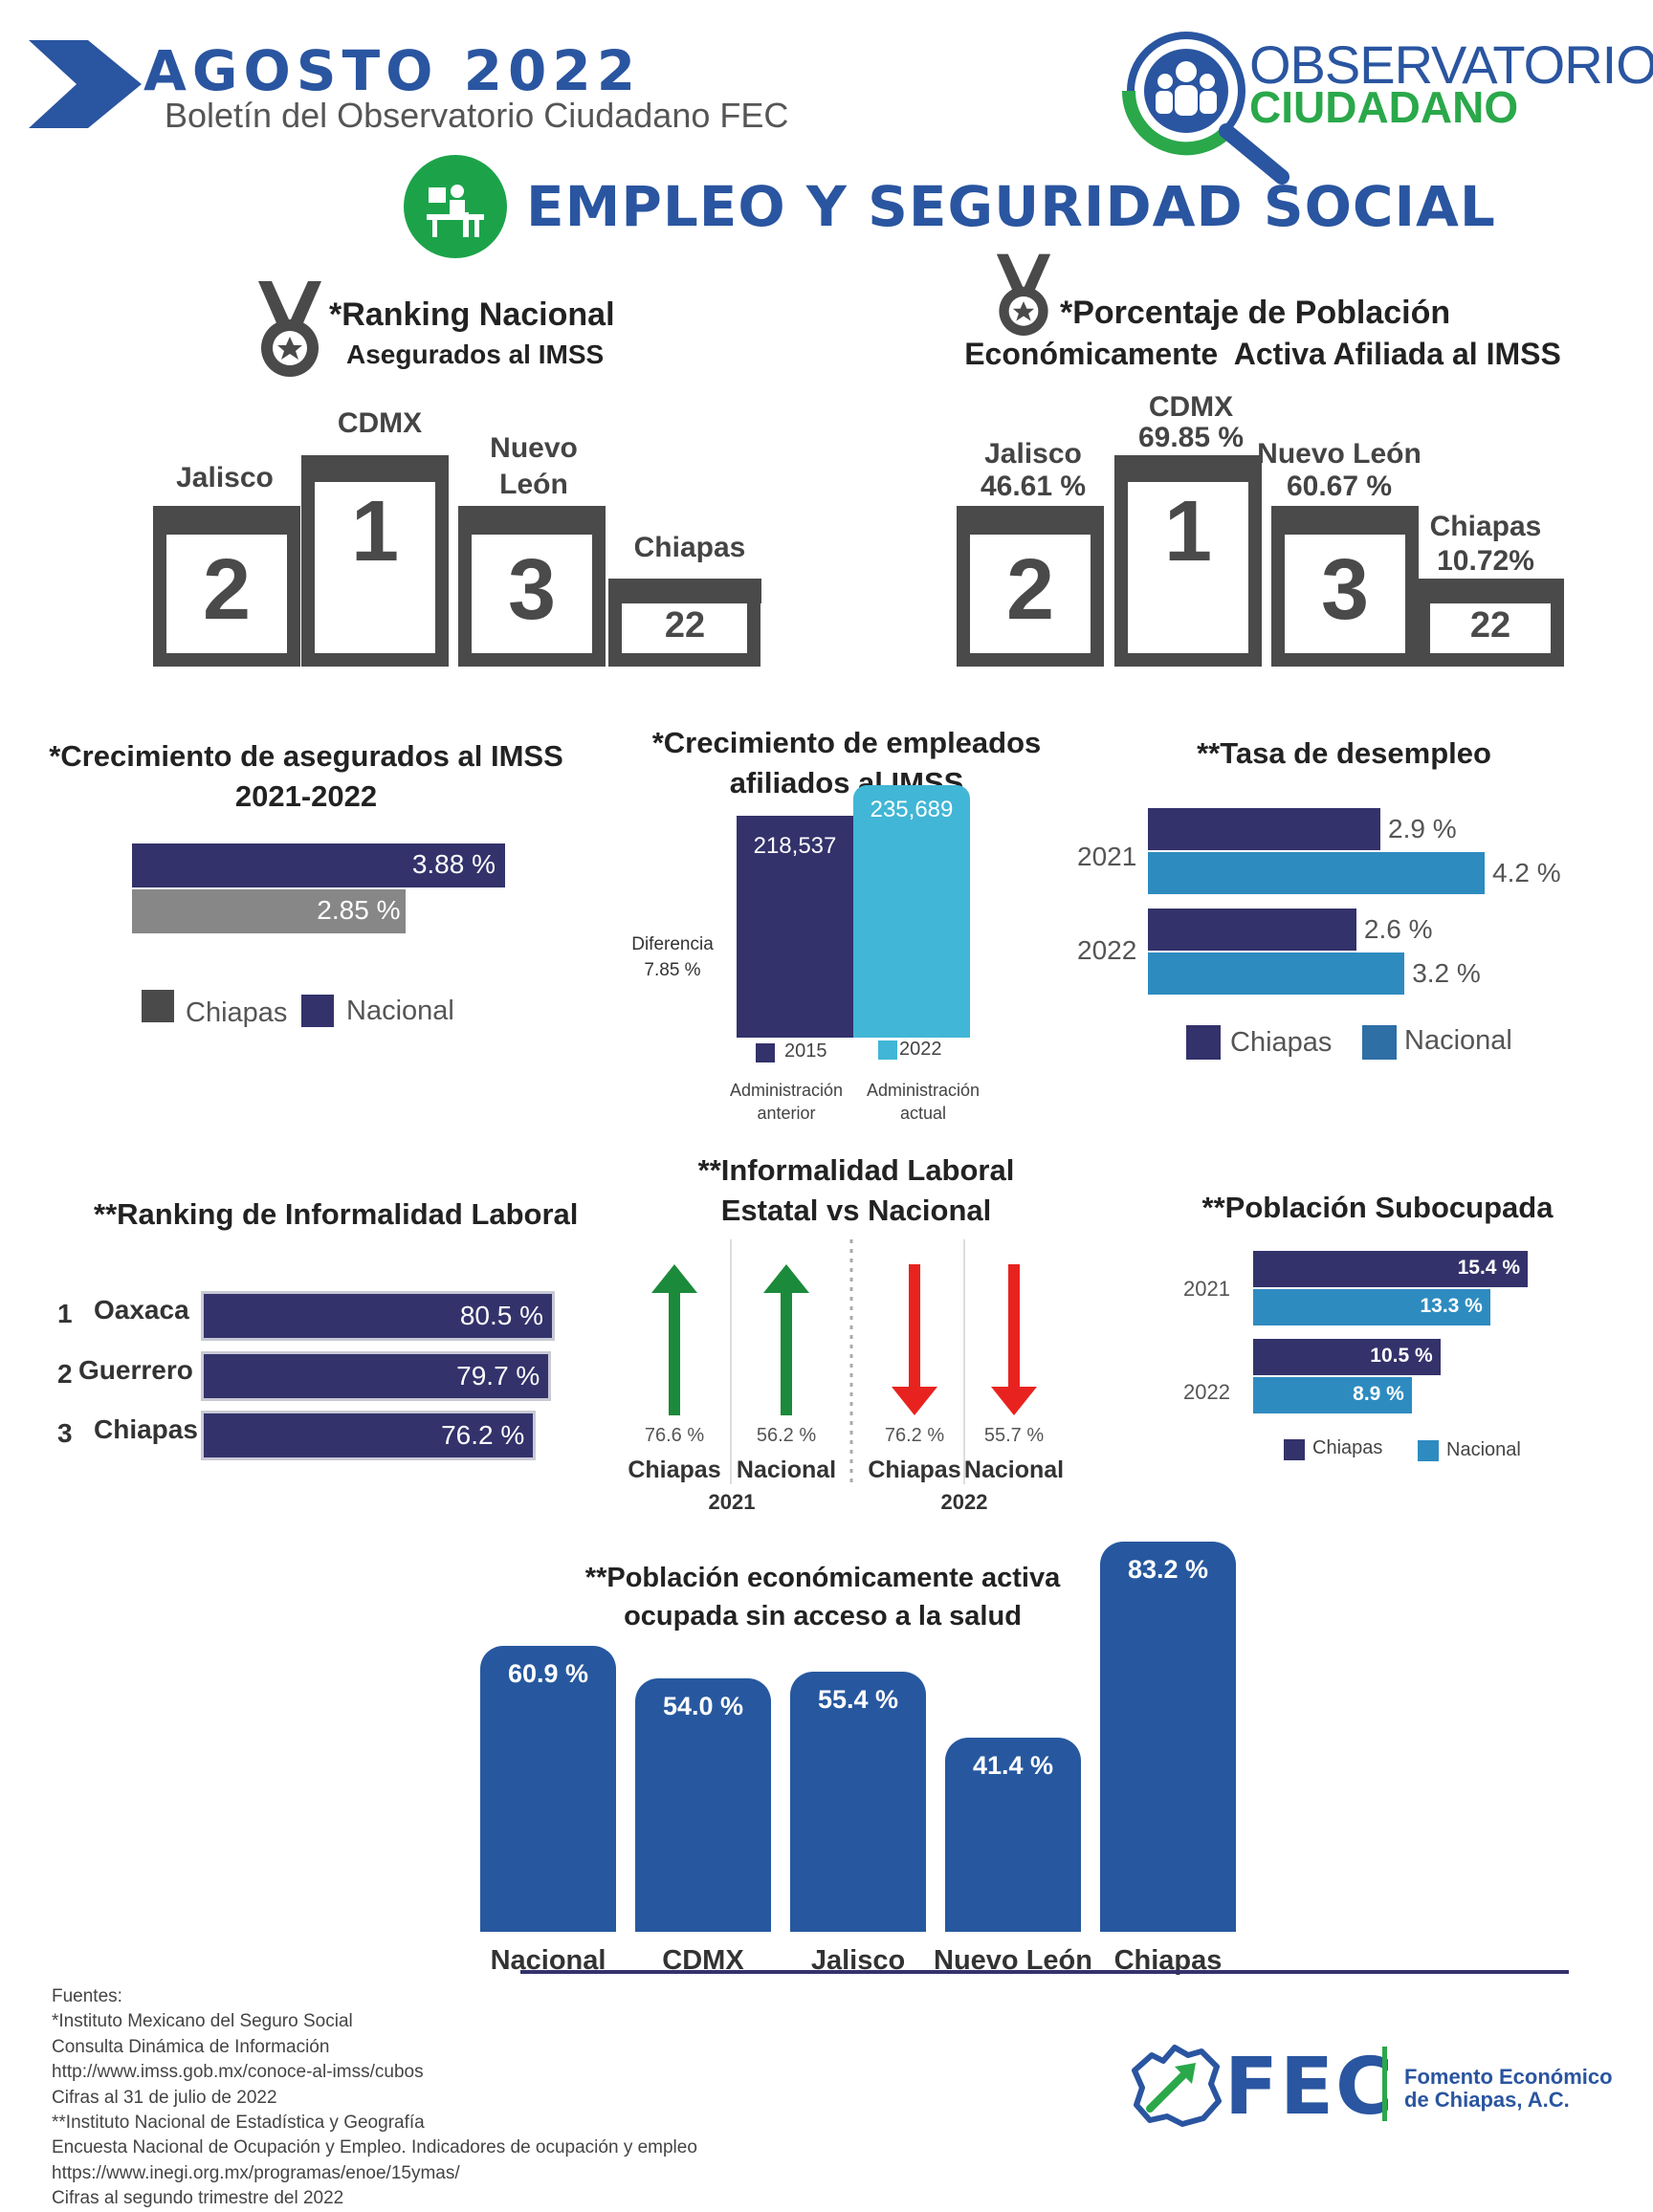 This screenshot has width=1653, height=2212. Describe the element at coordinates (227, 590) in the screenshot. I see `podium-rank: 2` at that location.